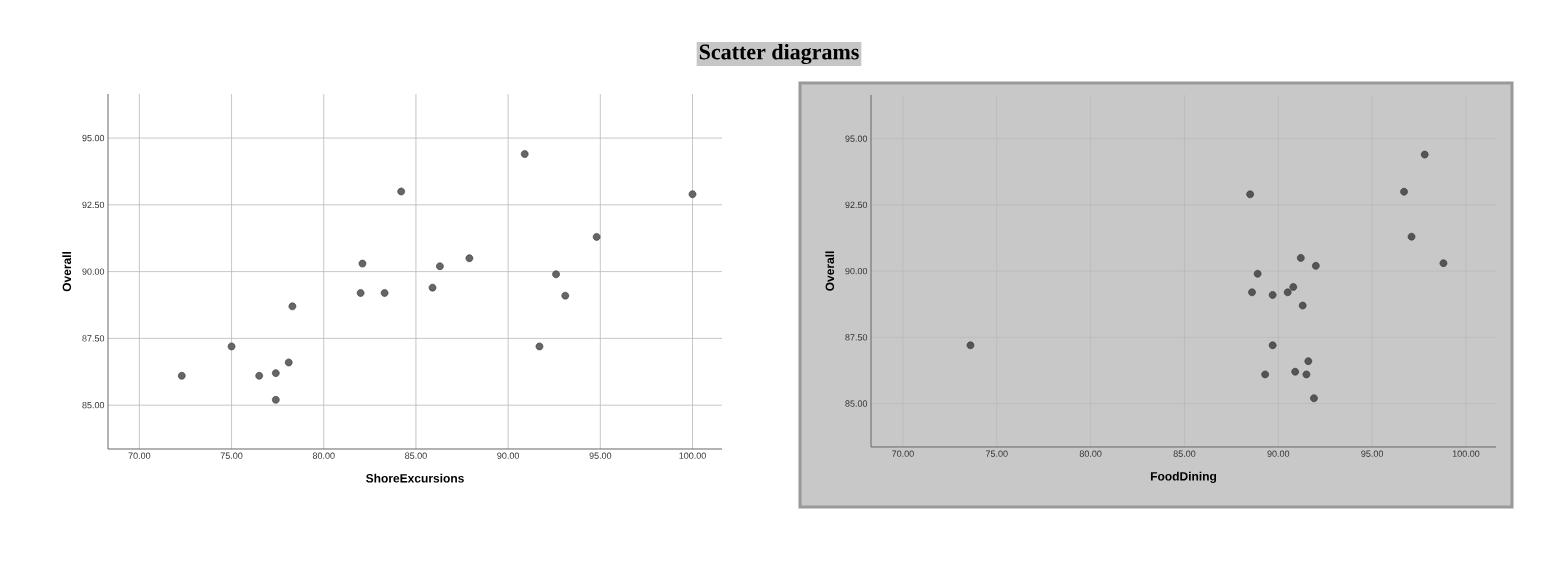  Describe the element at coordinates (1183, 477) in the screenshot. I see `x-axis-title: FoodDining` at that location.